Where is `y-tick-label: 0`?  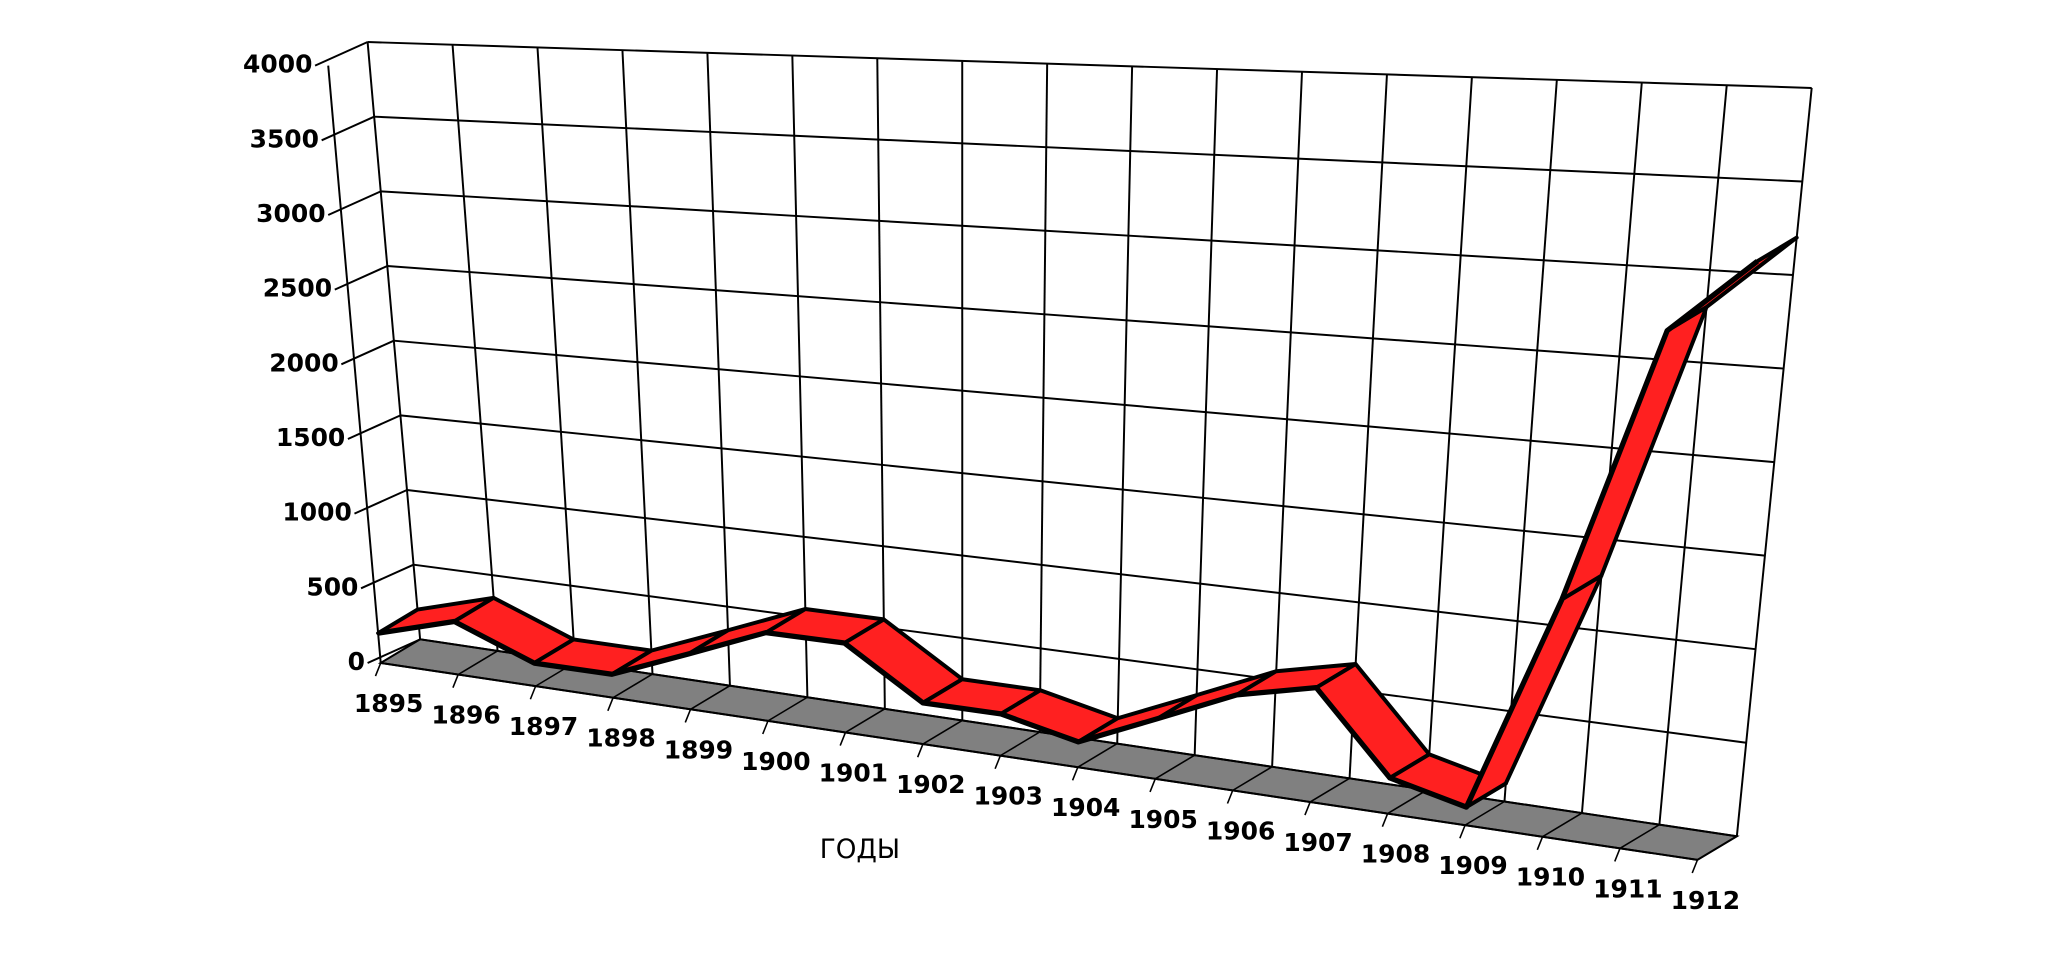
y-tick-label: 0 is located at coordinates (356, 661).